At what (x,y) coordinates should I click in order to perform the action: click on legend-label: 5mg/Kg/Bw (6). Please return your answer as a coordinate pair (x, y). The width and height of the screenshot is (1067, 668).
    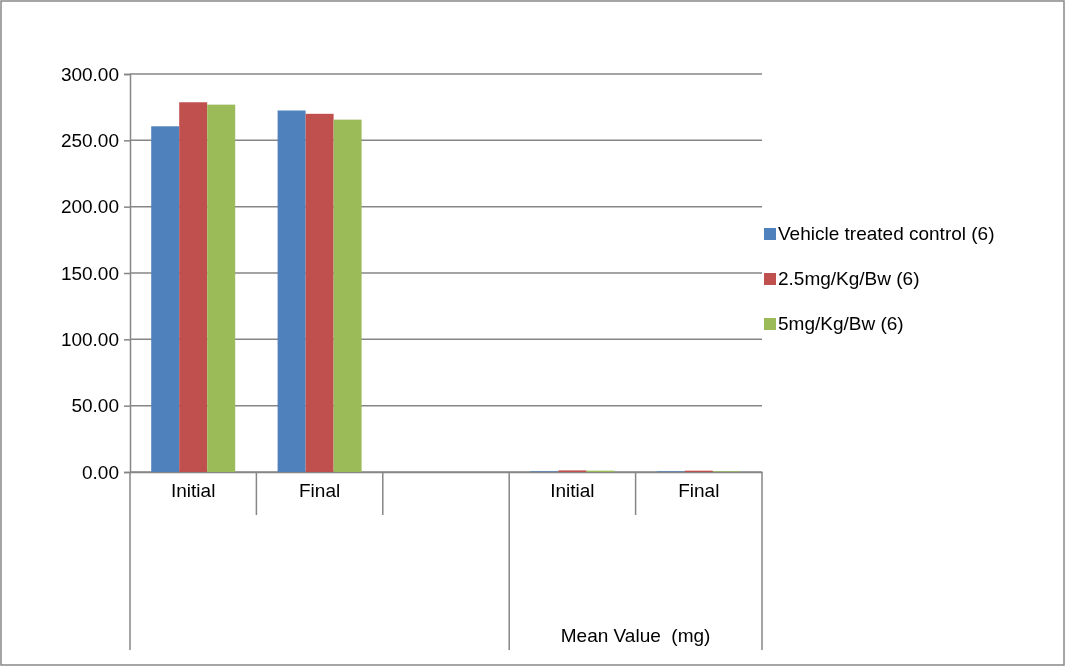
    Looking at the image, I should click on (841, 323).